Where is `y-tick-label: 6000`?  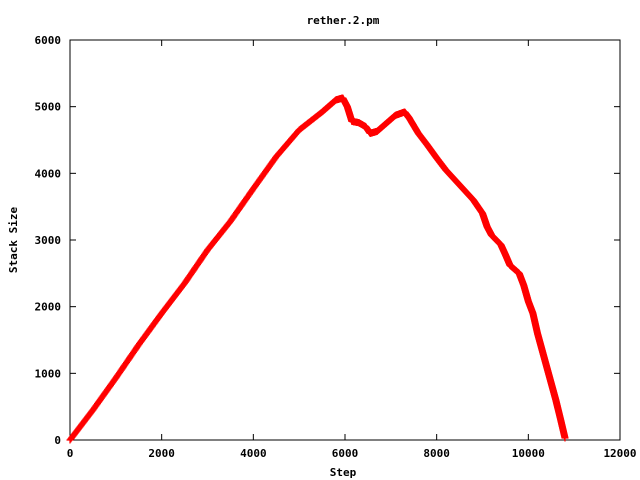
y-tick-label: 6000 is located at coordinates (48, 40).